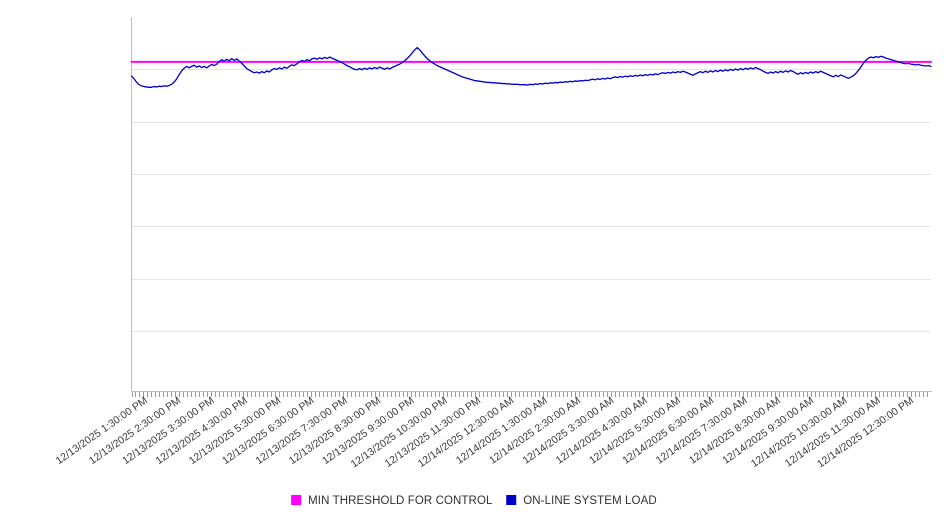 Image resolution: width=946 pixels, height=526 pixels. What do you see at coordinates (400, 501) in the screenshot?
I see `legend-label: MIN THRESHOLD FOR CONTROL` at bounding box center [400, 501].